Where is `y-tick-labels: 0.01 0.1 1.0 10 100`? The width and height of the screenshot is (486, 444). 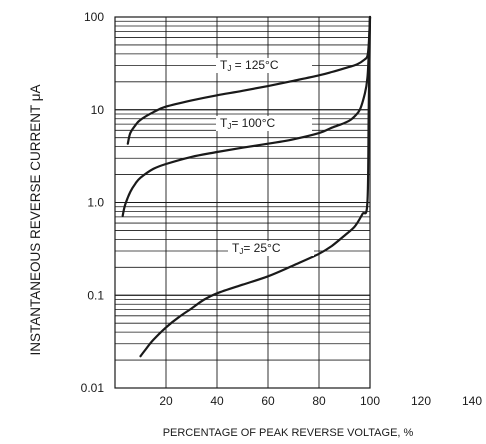 y-tick-labels: 0.01 0.1 1.0 10 100 is located at coordinates (93, 202).